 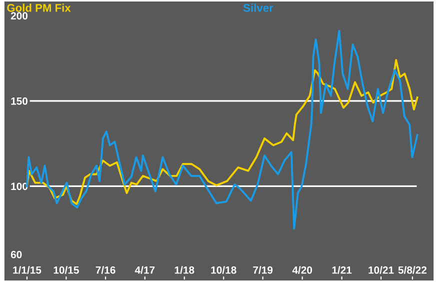 I want to click on x-tick-label: 1/1/15, so click(x=27, y=270).